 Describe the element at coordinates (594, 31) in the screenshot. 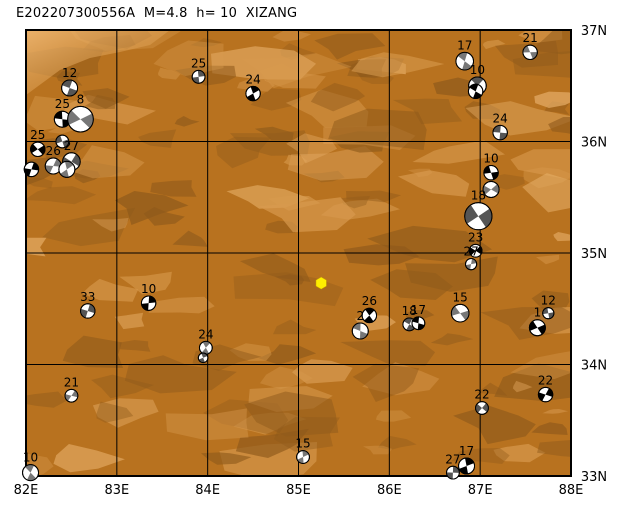

I see `lat-tick-label: 37N` at that location.